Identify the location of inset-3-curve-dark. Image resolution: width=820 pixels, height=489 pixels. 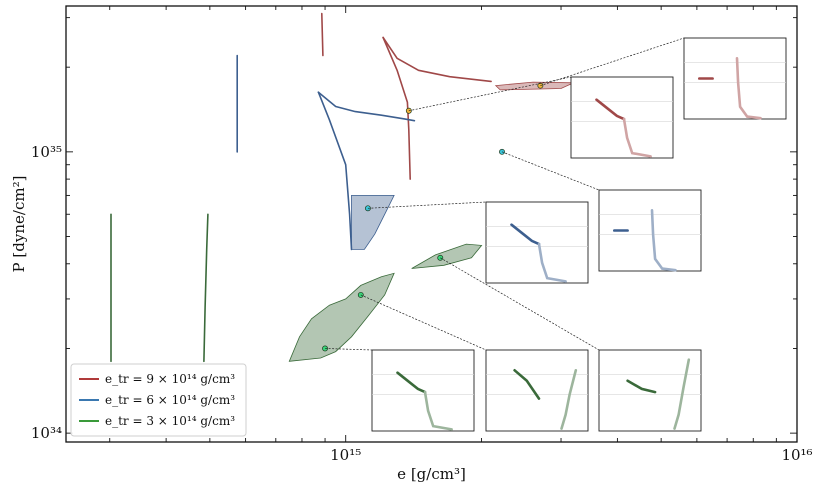
(525, 234).